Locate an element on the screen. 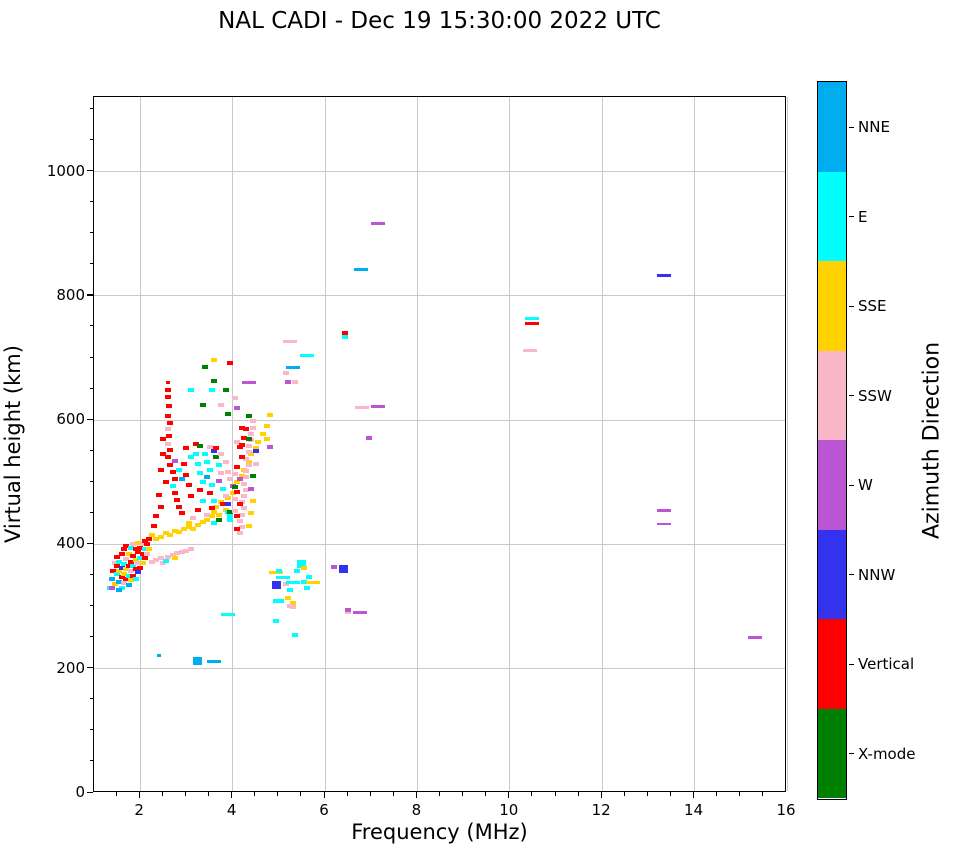  colorbar-label-nnw: NNW is located at coordinates (877, 574).